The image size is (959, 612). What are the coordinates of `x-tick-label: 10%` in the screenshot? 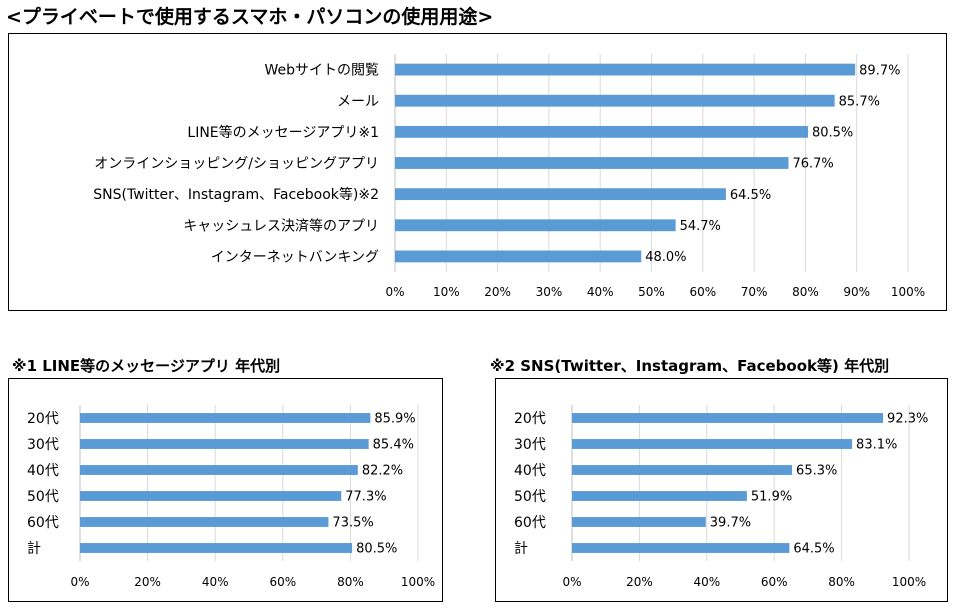 It's located at (446, 292).